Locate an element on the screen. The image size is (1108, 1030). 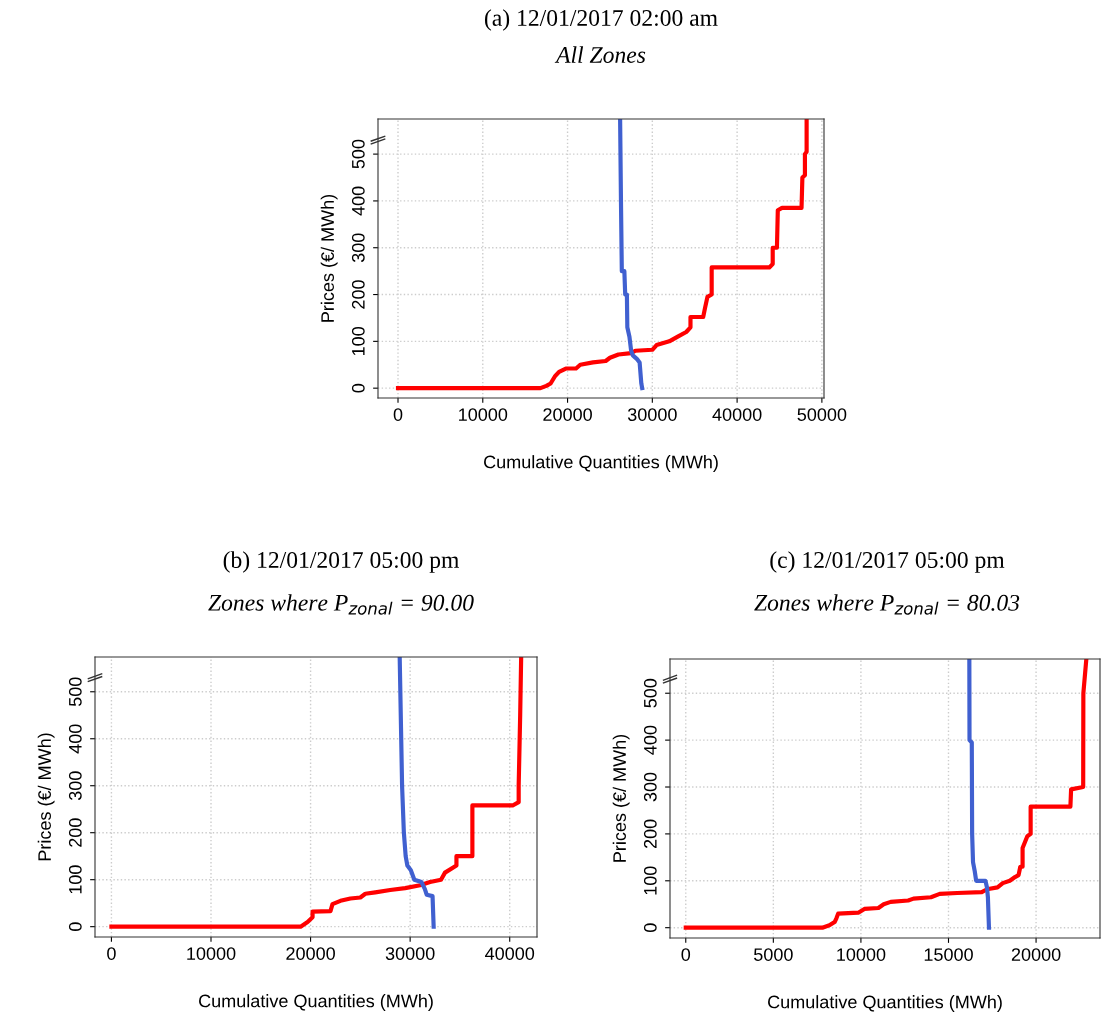
x-tick-label: 5000 is located at coordinates (773, 954).